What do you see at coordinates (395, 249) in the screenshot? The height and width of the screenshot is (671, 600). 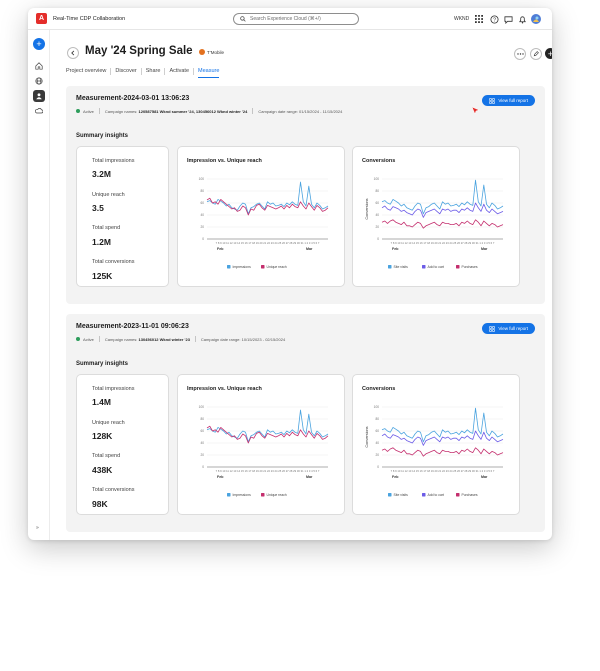 I see `month-label: Feb` at bounding box center [395, 249].